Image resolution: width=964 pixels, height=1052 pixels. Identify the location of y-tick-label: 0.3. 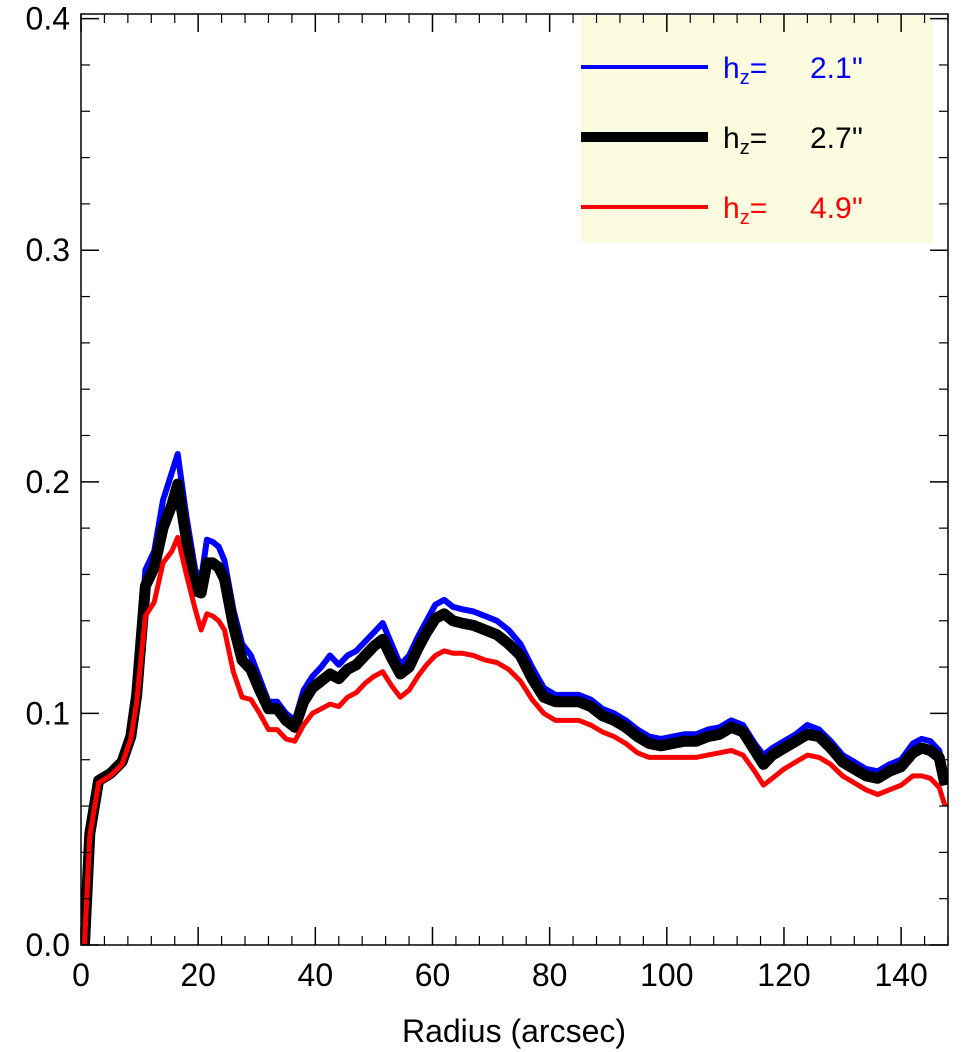
(48, 250).